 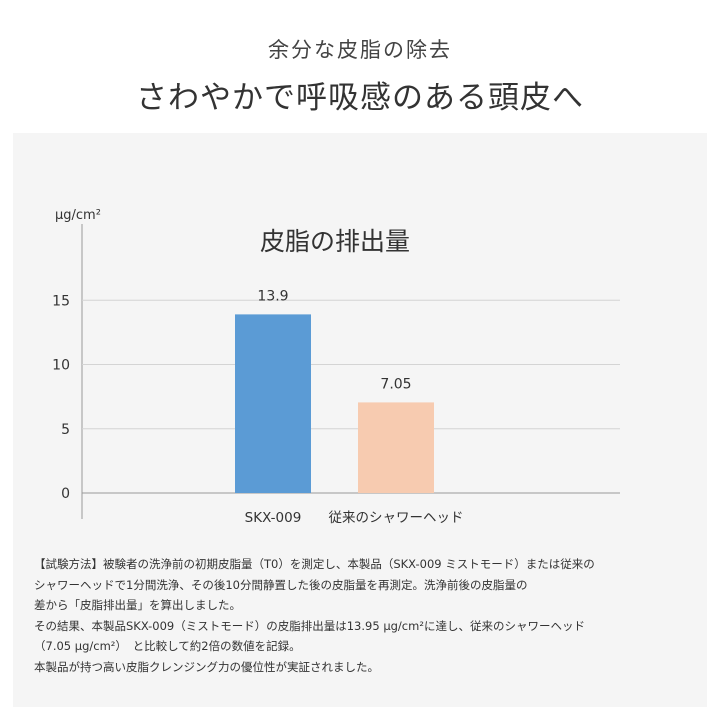 What do you see at coordinates (335, 241) in the screenshot?
I see `chart-title: 皮脂の排出量` at bounding box center [335, 241].